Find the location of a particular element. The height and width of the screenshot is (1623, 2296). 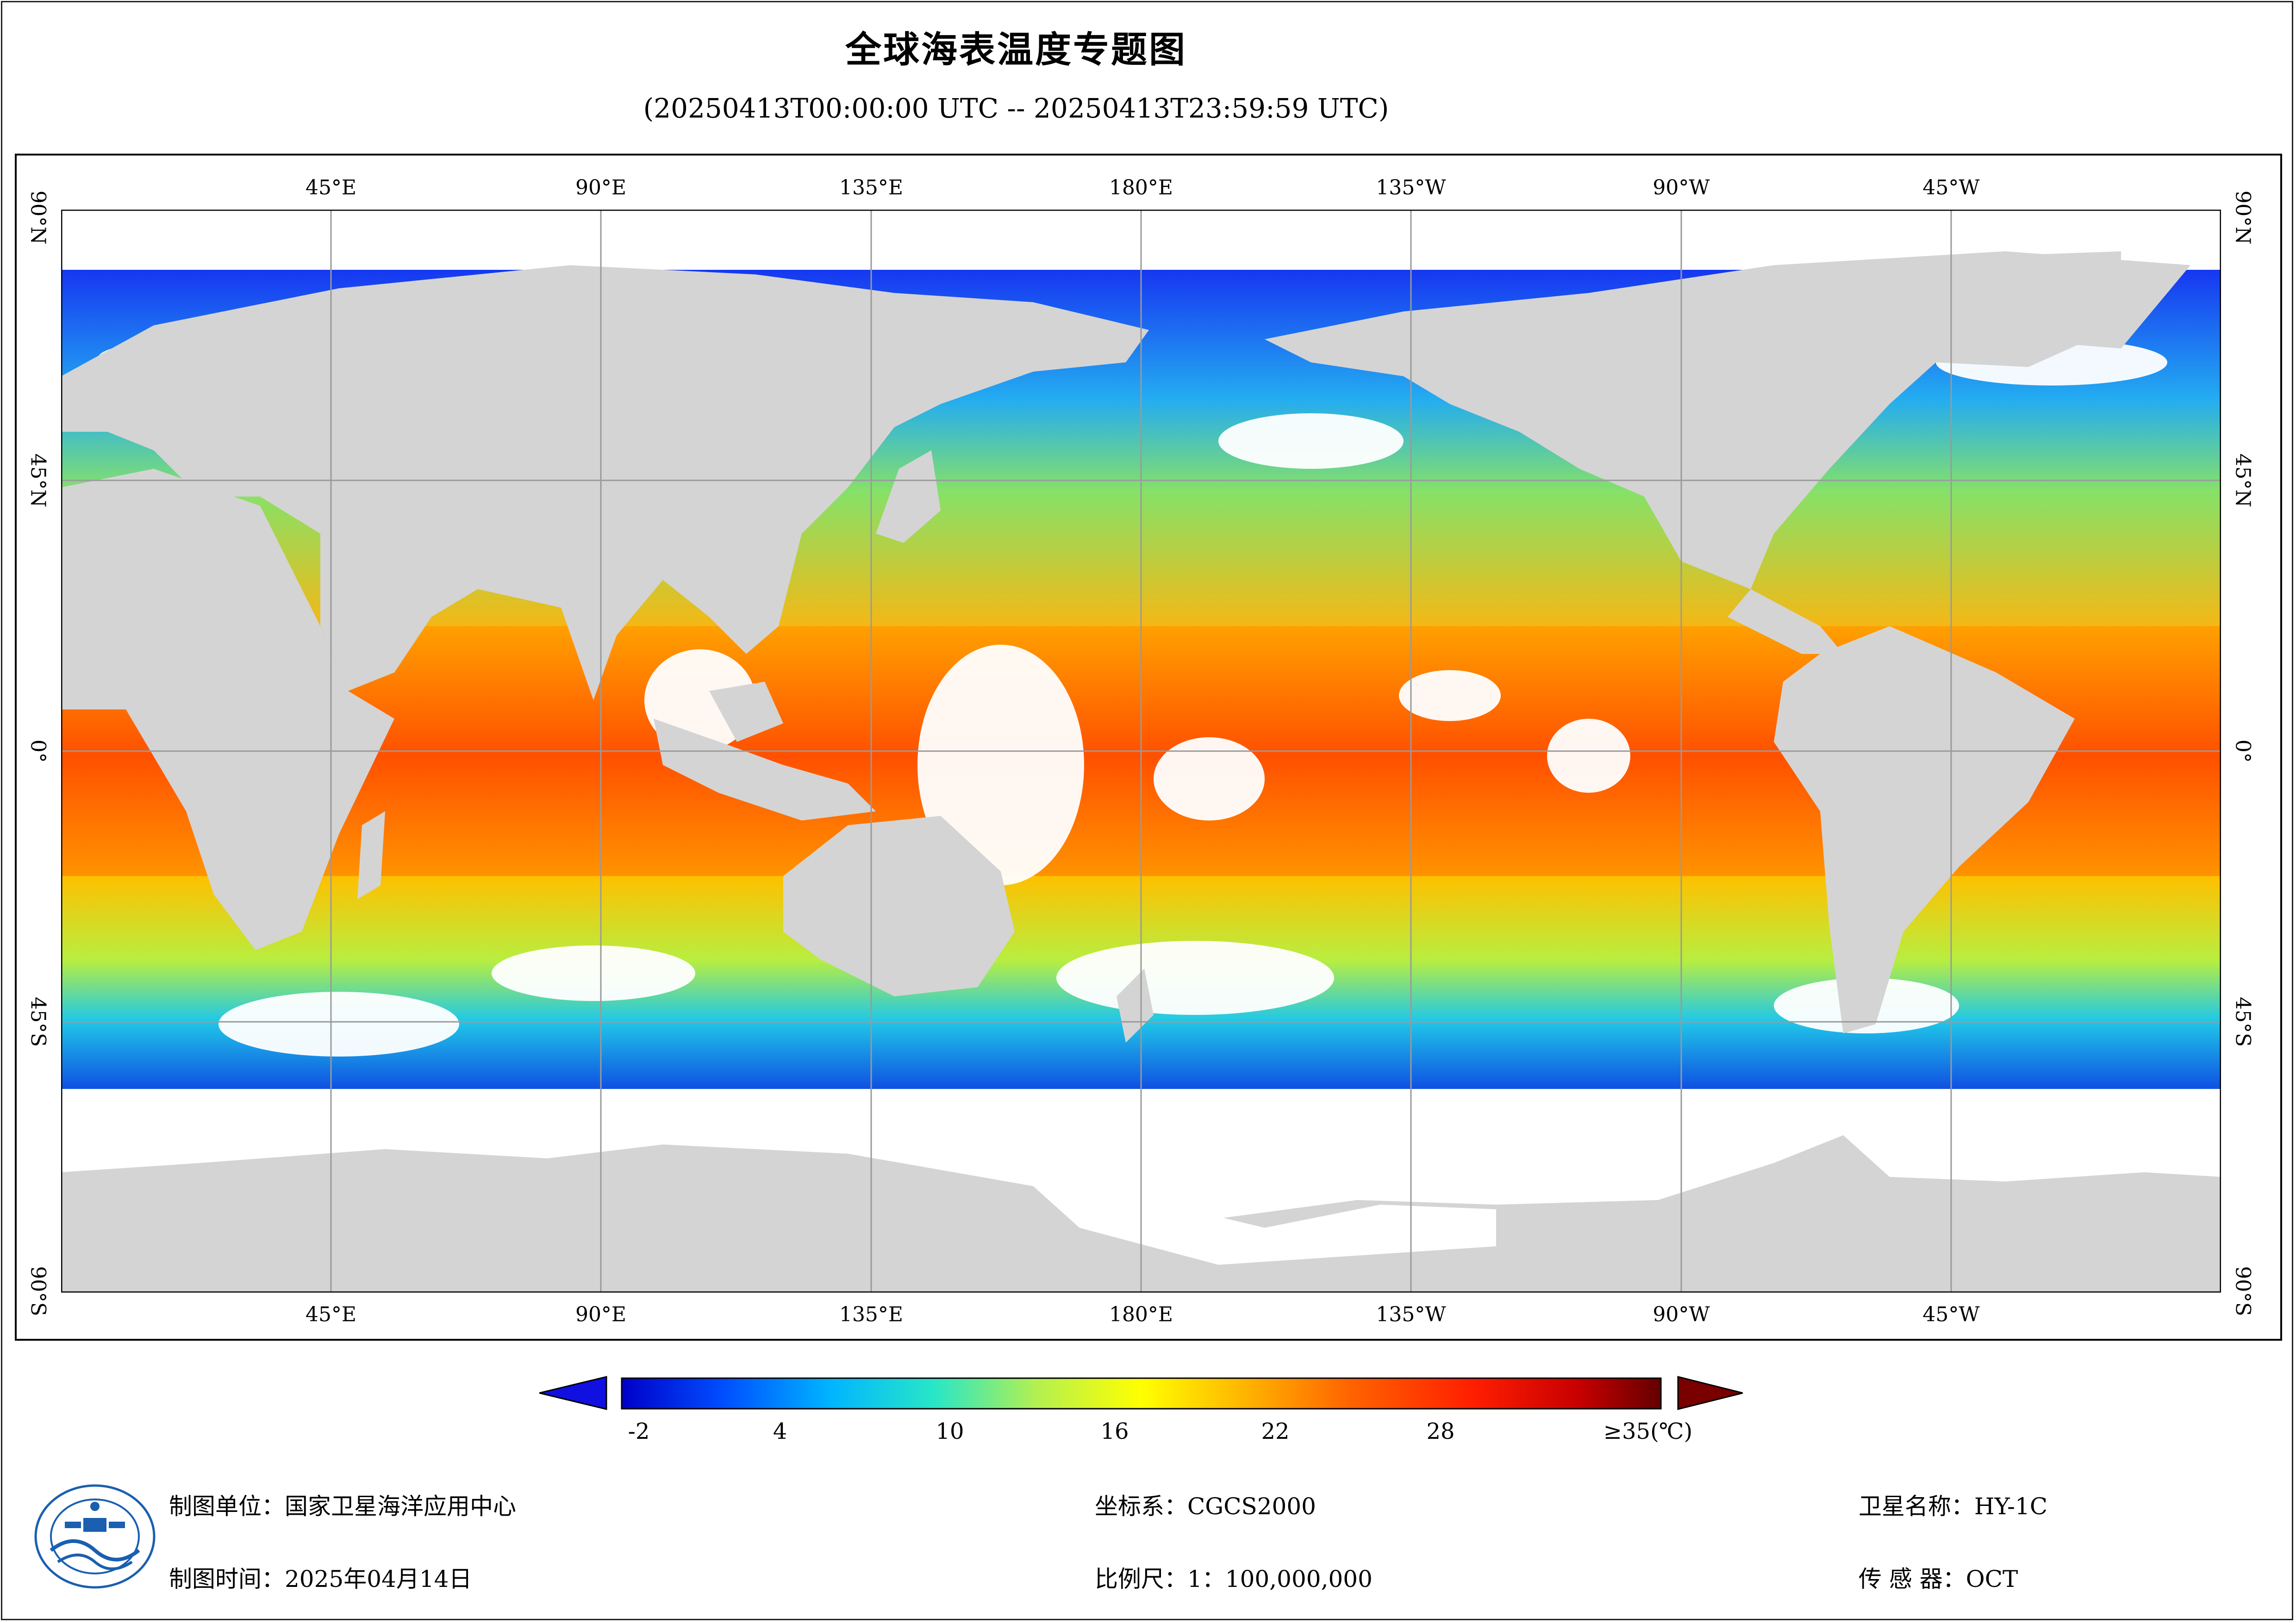

new-zealand-islands is located at coordinates (1135, 1006).